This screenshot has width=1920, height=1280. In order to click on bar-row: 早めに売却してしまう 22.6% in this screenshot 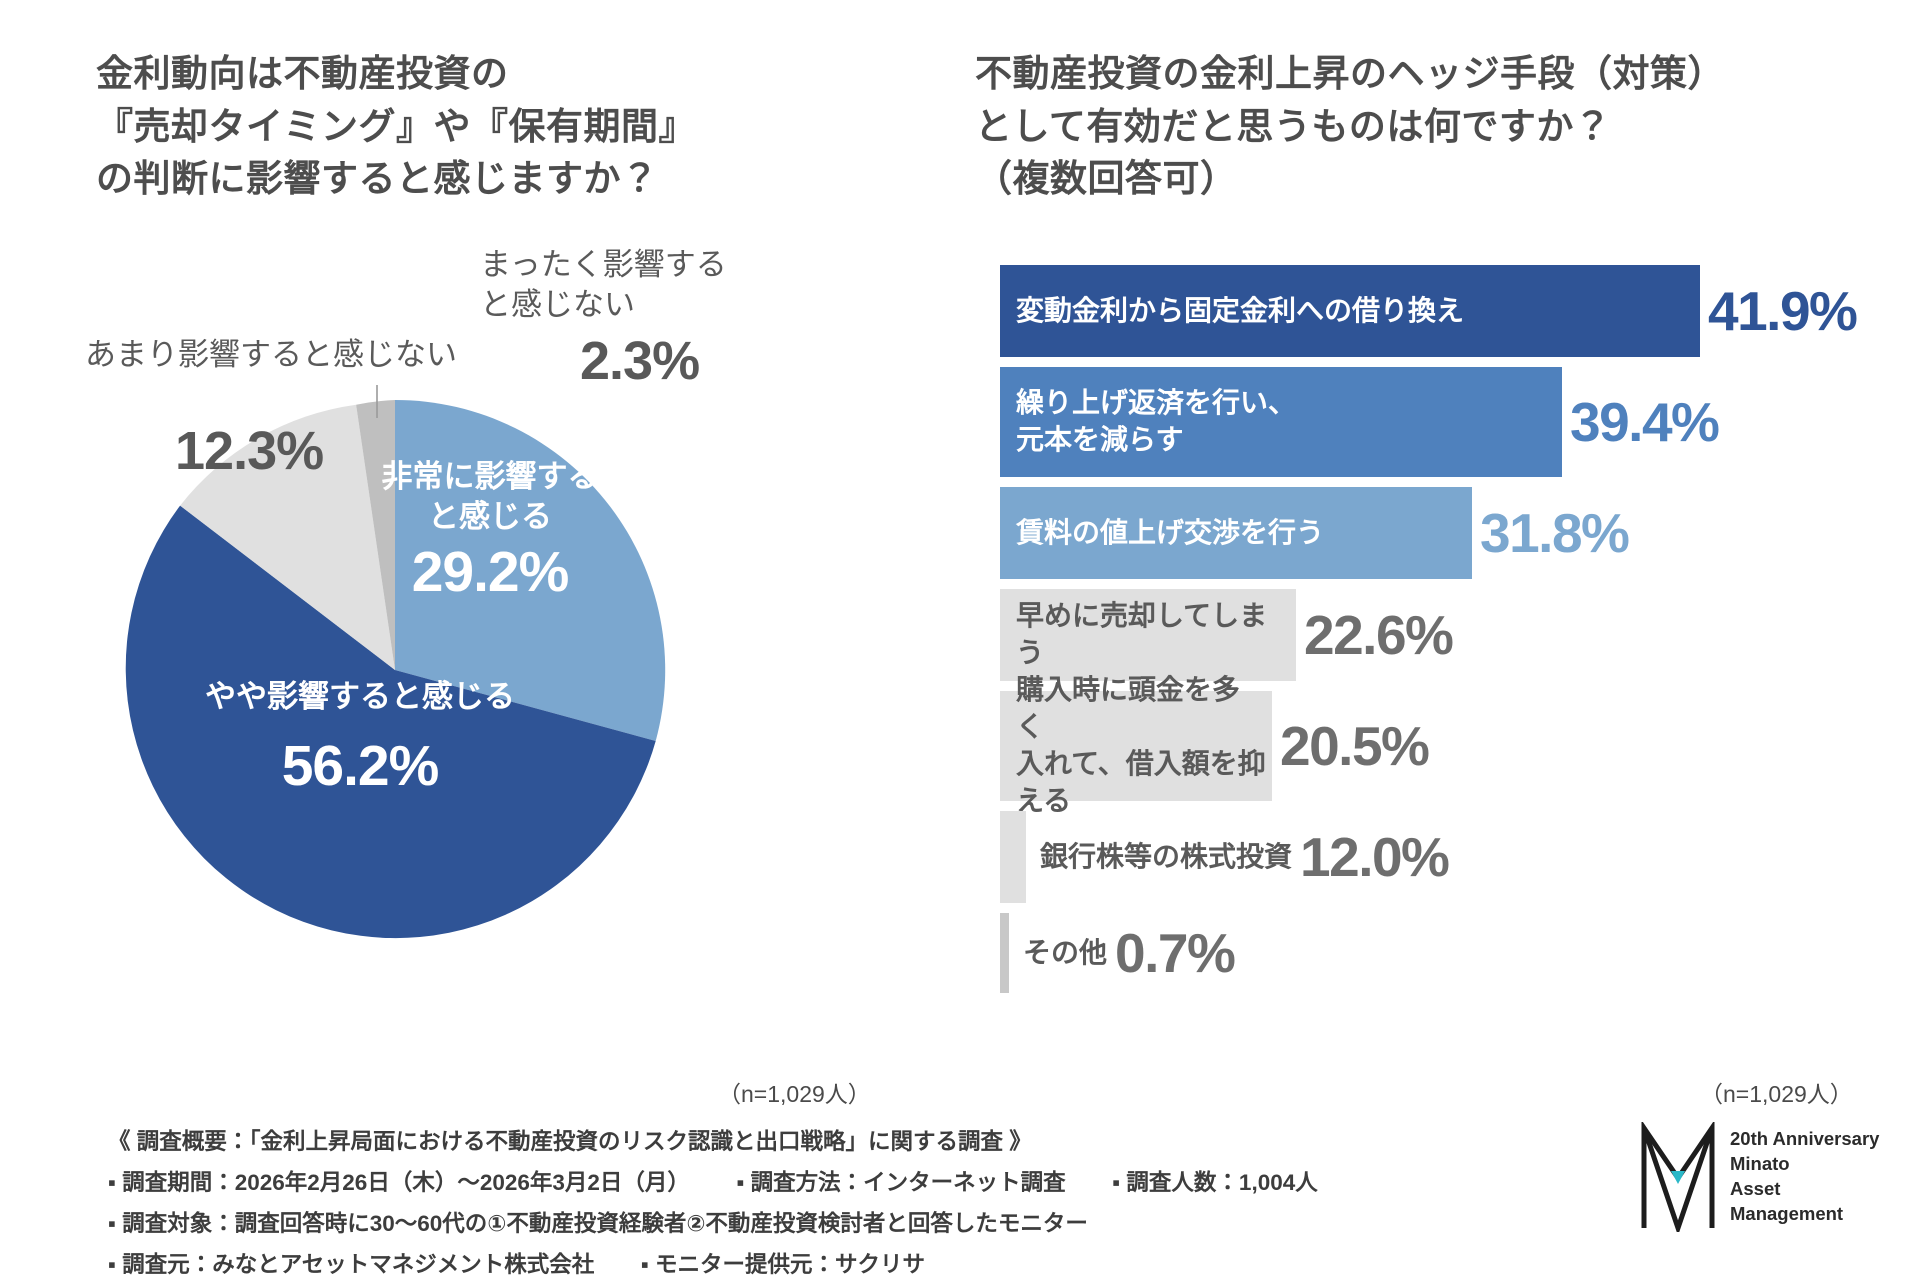, I will do `click(1440, 635)`.